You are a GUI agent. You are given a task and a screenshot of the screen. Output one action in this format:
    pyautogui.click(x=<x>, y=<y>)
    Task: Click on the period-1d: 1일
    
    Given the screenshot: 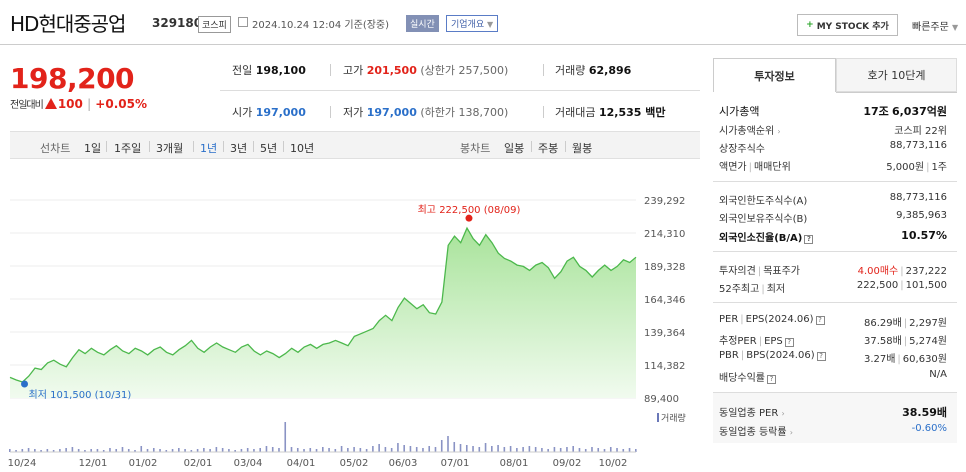 What is the action you would take?
    pyautogui.click(x=93, y=148)
    